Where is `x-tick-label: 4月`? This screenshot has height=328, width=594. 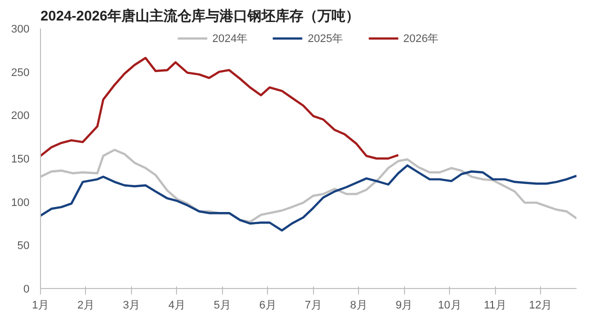
x-tick-label: 4月 is located at coordinates (177, 306).